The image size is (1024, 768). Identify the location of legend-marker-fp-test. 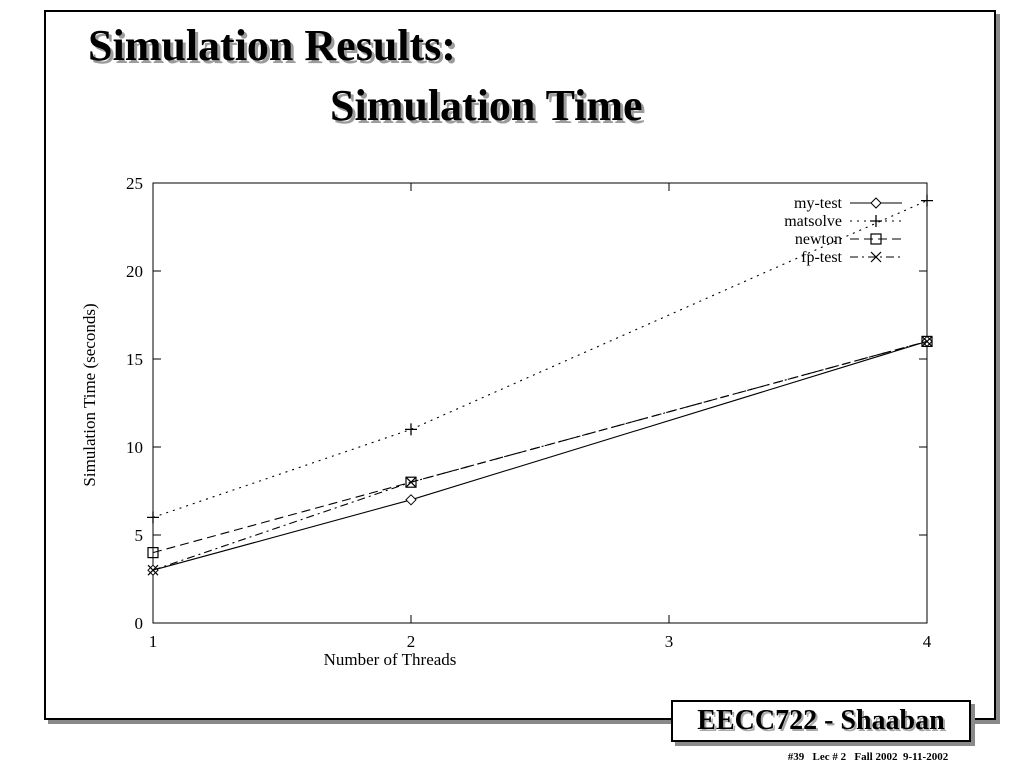
(876, 257).